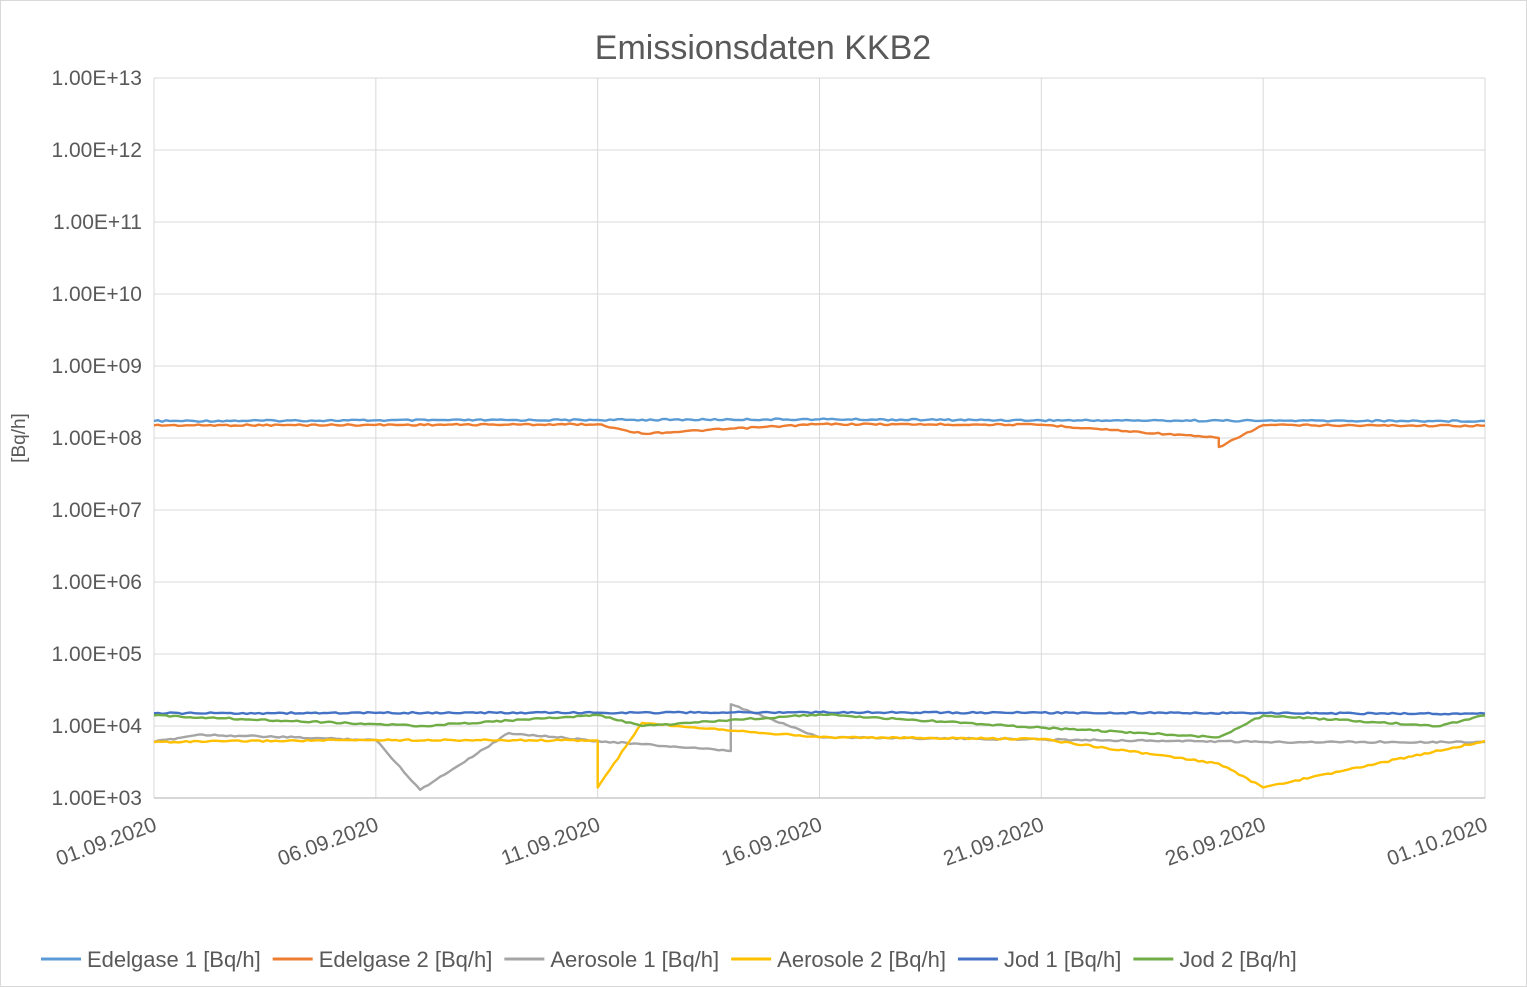 Image resolution: width=1527 pixels, height=987 pixels. I want to click on y-tick-label: 1.00E+09, so click(96, 366).